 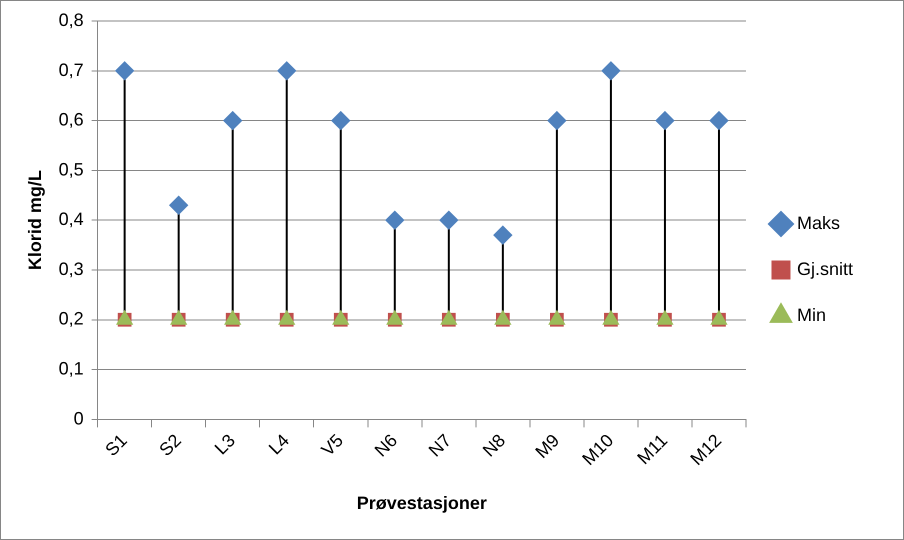 What do you see at coordinates (598, 450) in the screenshot?
I see `x-tick-label: M10` at bounding box center [598, 450].